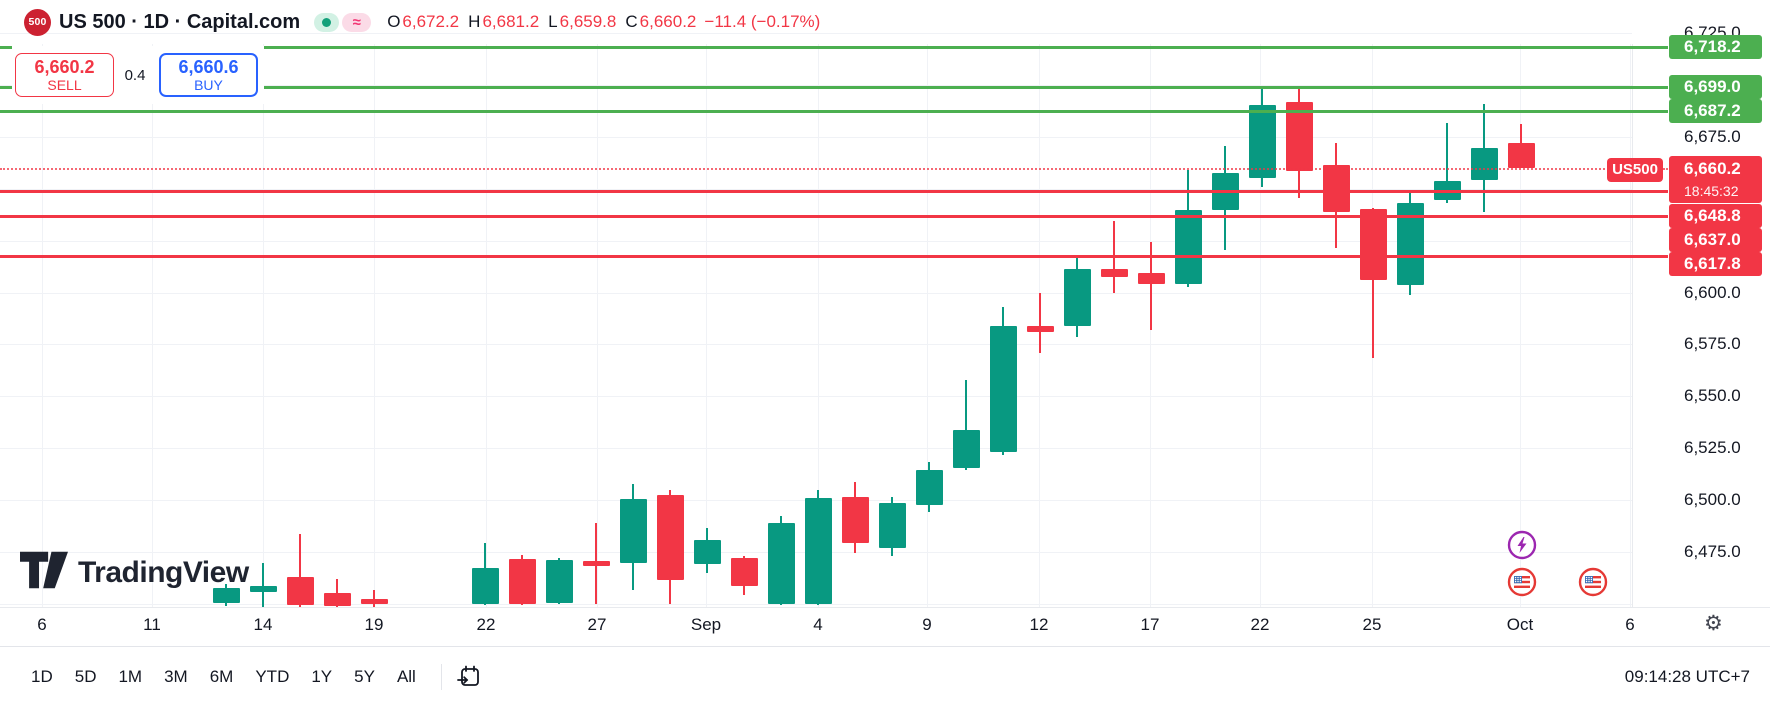 This screenshot has height=706, width=1770. What do you see at coordinates (152, 624) in the screenshot?
I see `time-axis-label: 11` at bounding box center [152, 624].